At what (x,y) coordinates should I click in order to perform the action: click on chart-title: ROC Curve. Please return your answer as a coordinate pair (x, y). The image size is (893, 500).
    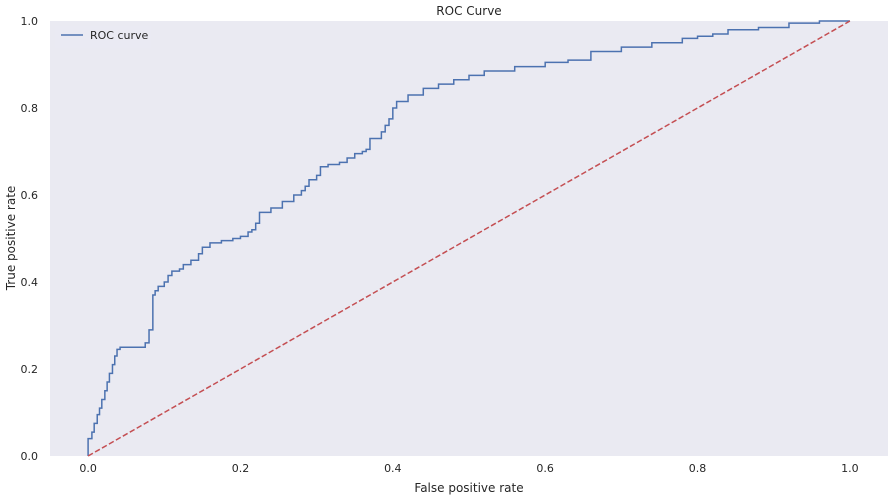
    Looking at the image, I should click on (468, 11).